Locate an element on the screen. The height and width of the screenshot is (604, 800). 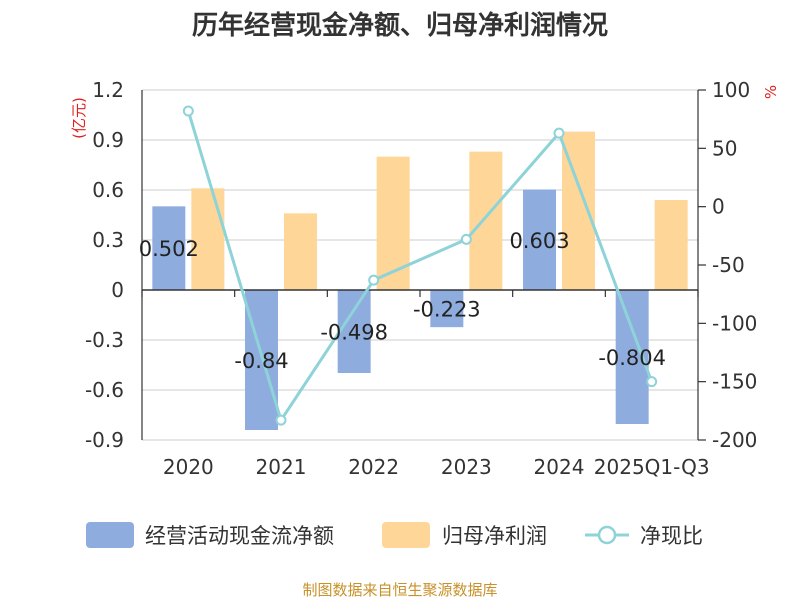
legend: 经营活动现金流净额 归母净利润 净现比 is located at coordinates (394, 535).